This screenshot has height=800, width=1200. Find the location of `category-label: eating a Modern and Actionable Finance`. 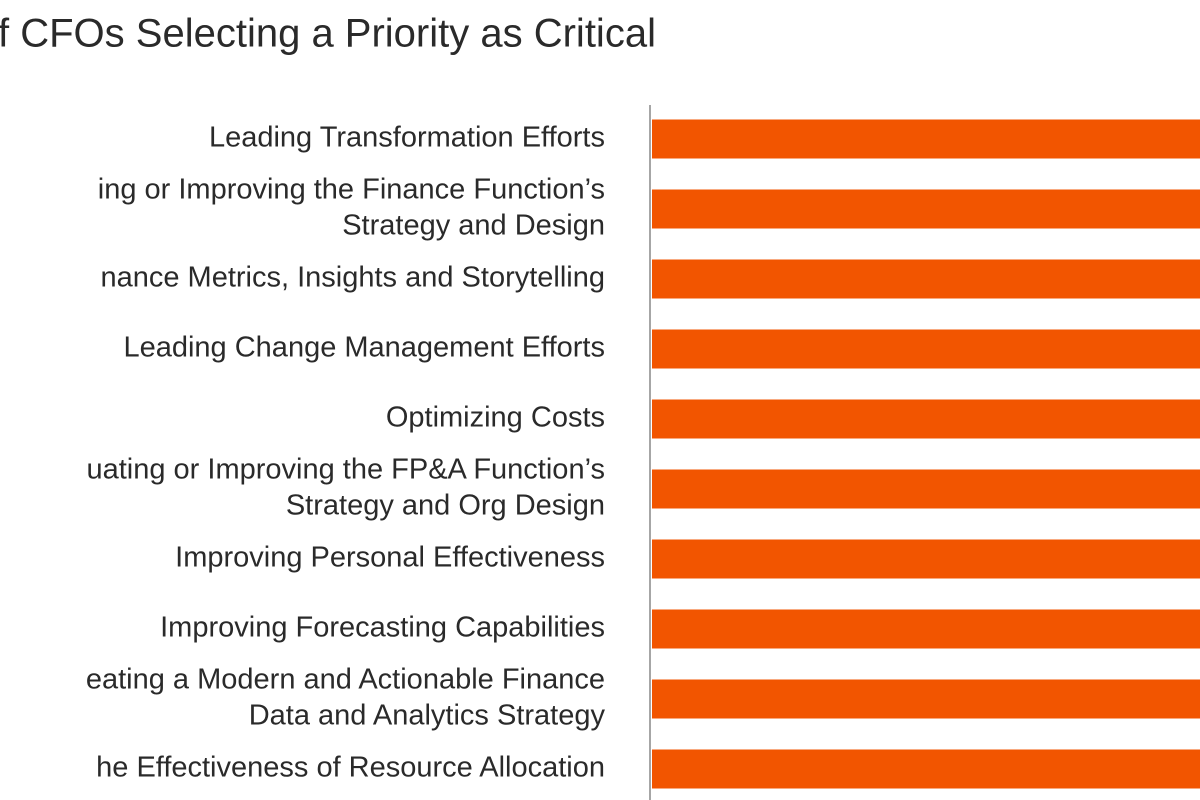

category-label: eating a Modern and Actionable Finance is located at coordinates (345, 680).